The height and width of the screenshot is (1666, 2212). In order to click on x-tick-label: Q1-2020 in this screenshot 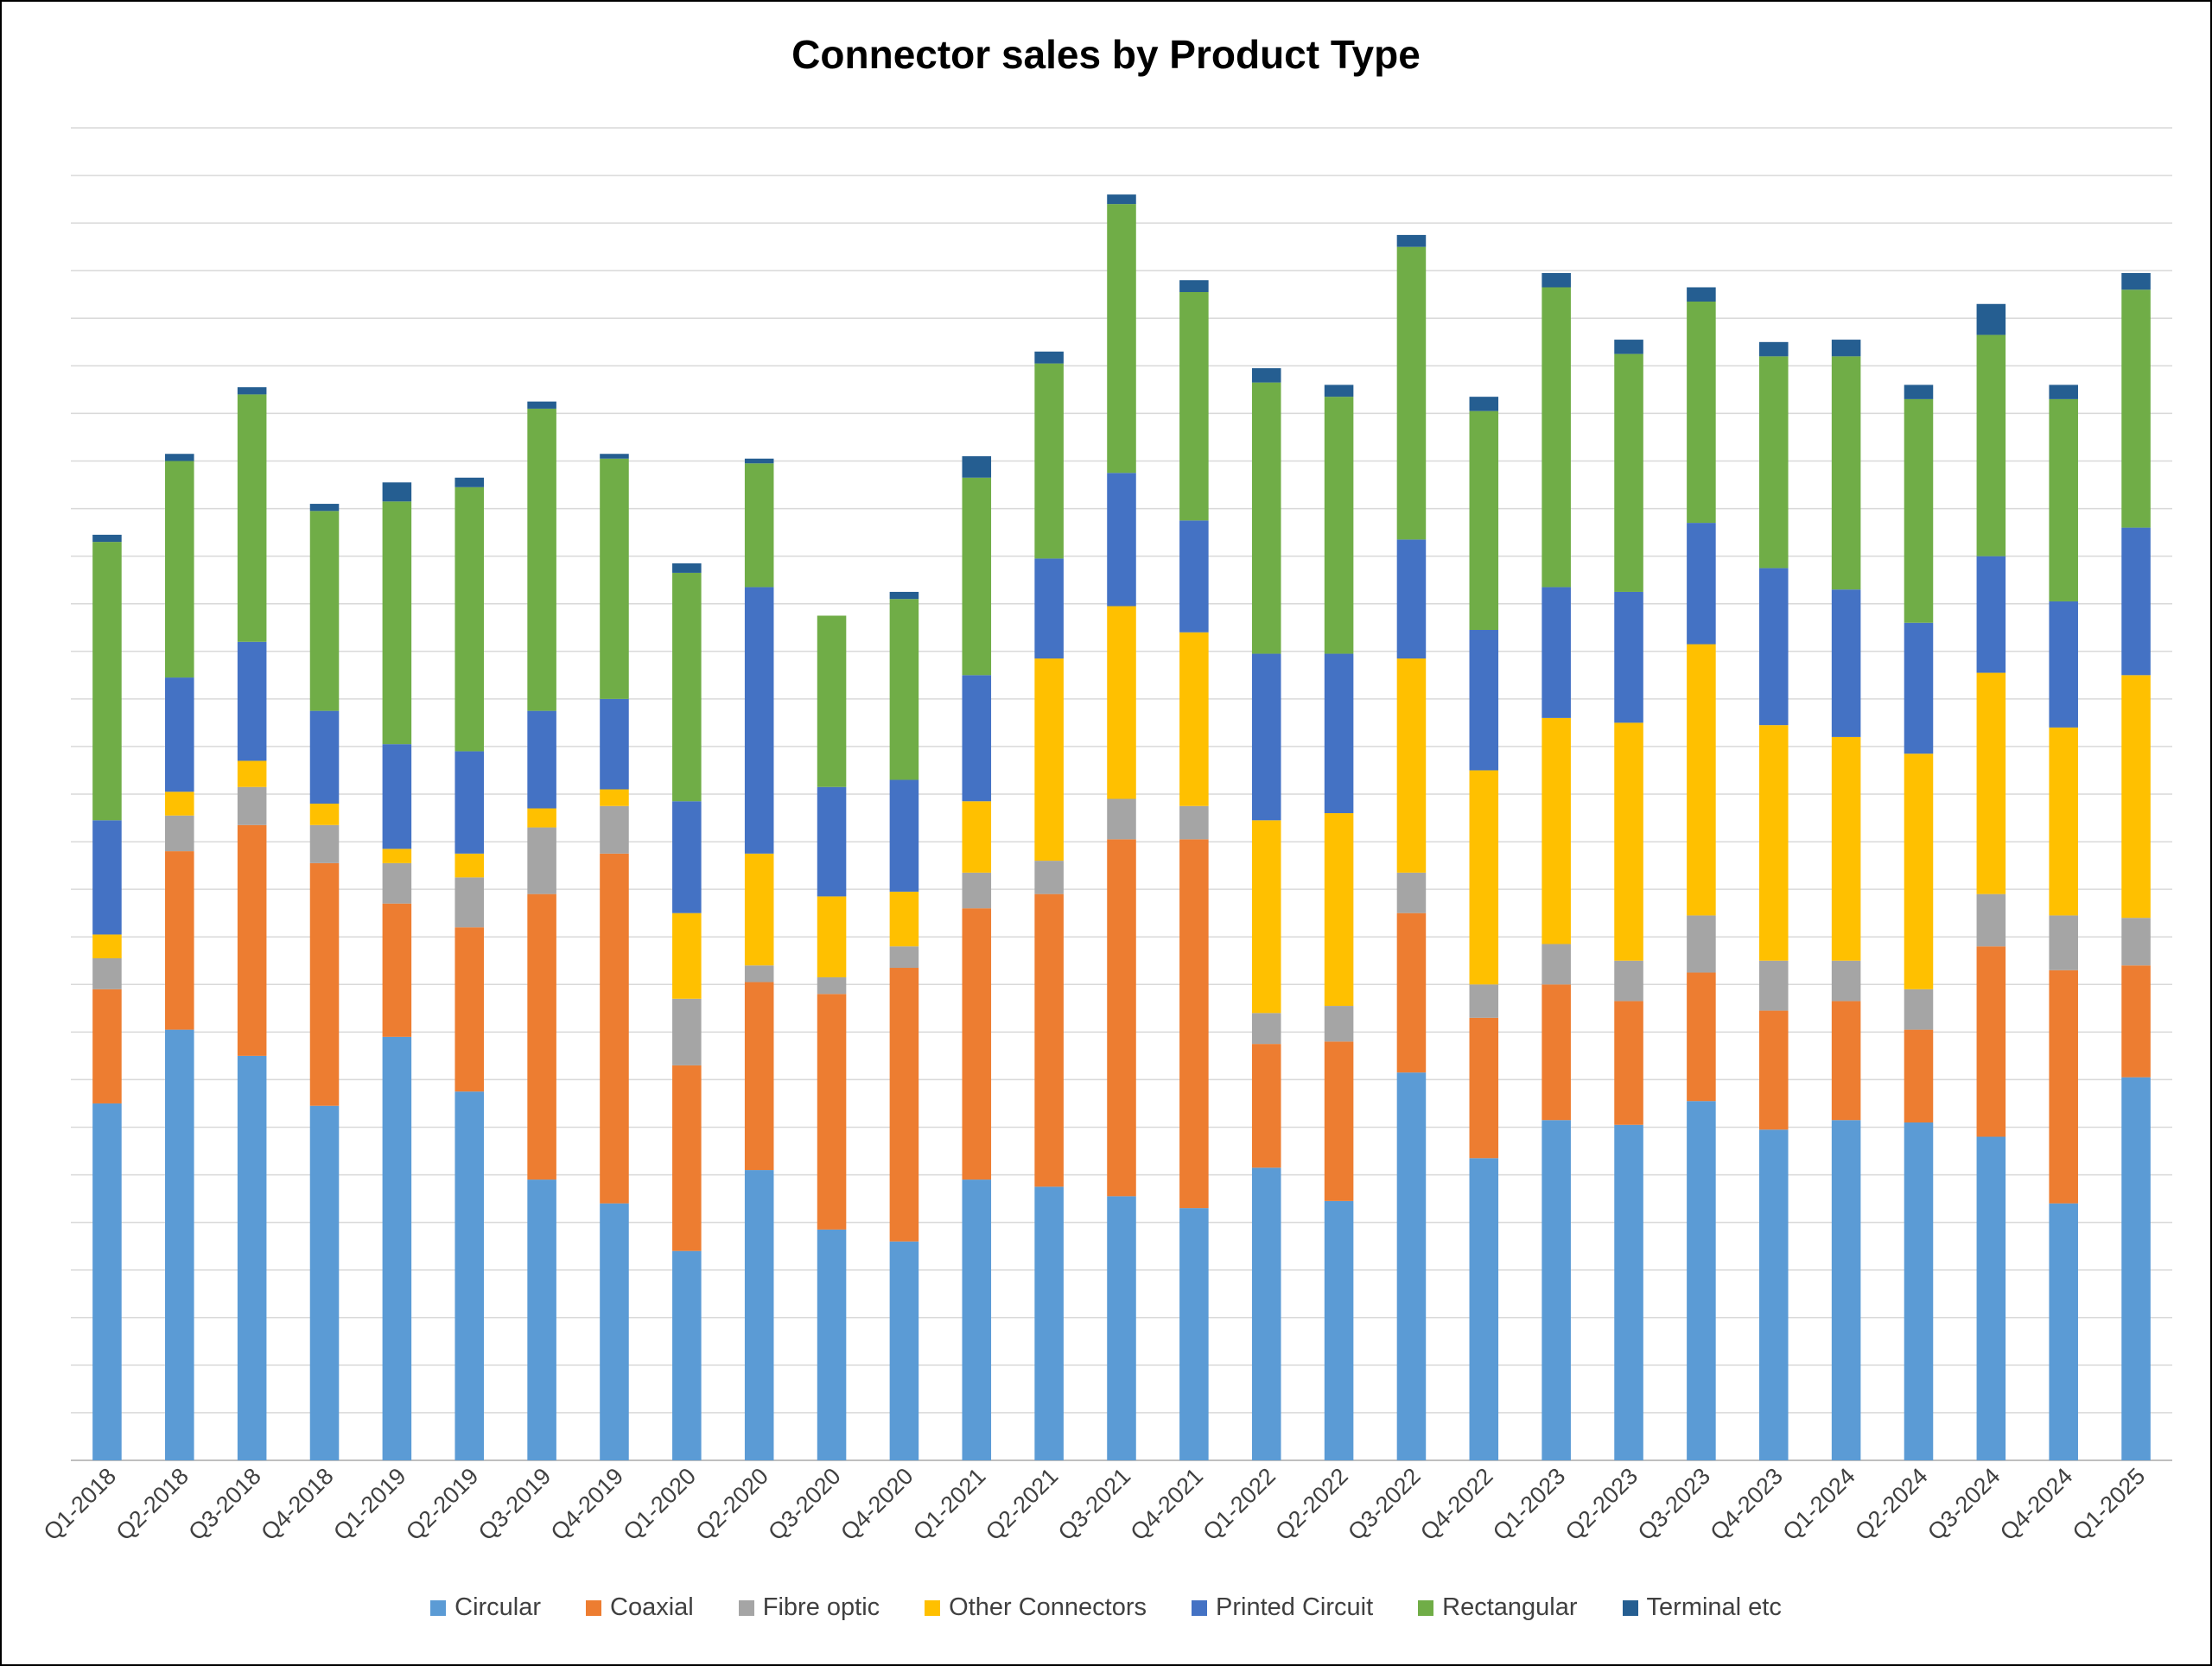, I will do `click(660, 1504)`.